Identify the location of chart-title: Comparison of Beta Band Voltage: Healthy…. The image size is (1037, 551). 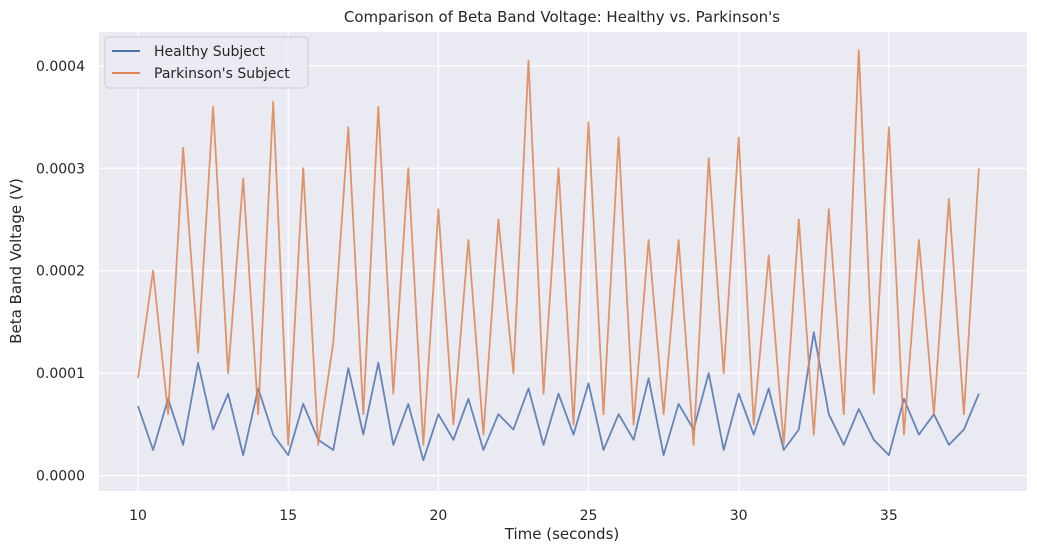
(562, 17).